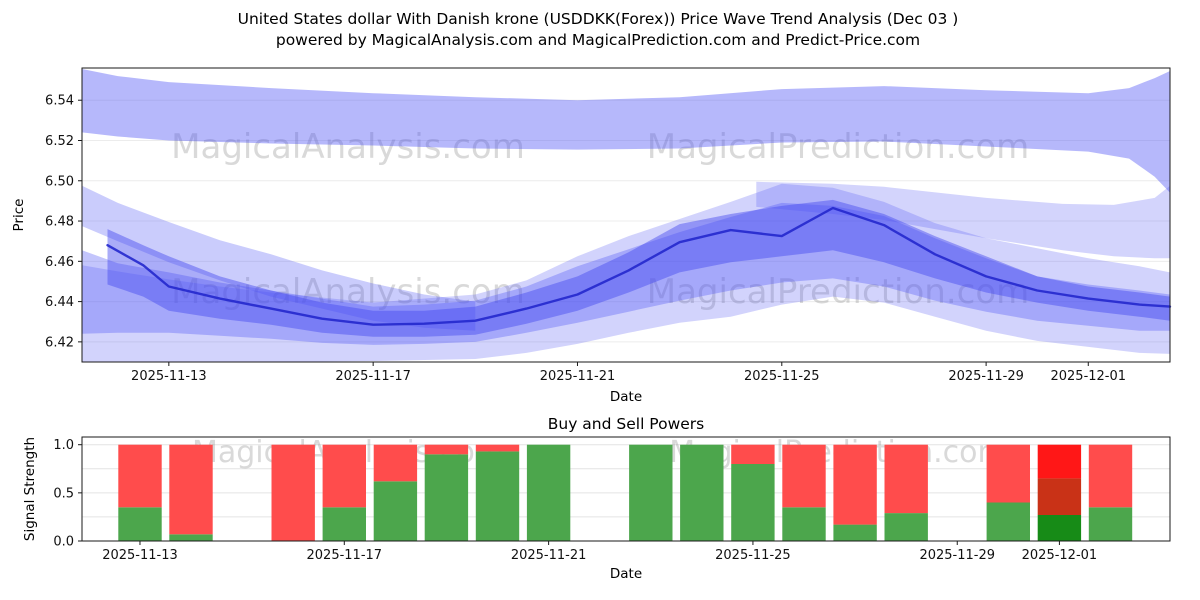 The width and height of the screenshot is (1200, 600). What do you see at coordinates (626, 397) in the screenshot?
I see `price-xaxis-label: Date` at bounding box center [626, 397].